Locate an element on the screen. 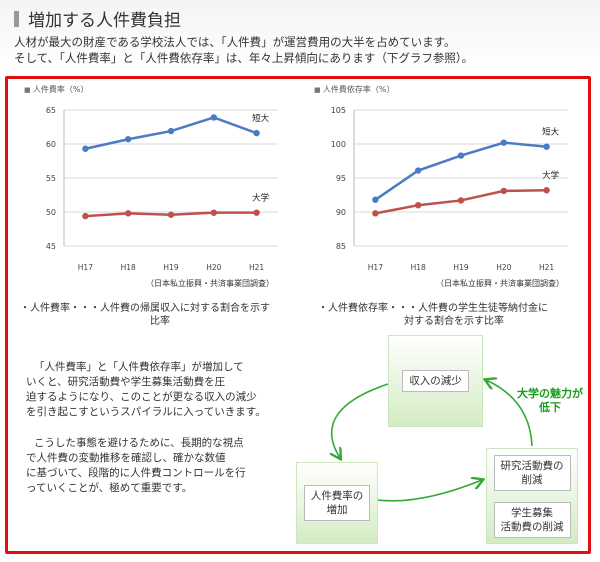 This screenshot has width=600, height=562. node-label: 収入の減少 is located at coordinates (435, 381).